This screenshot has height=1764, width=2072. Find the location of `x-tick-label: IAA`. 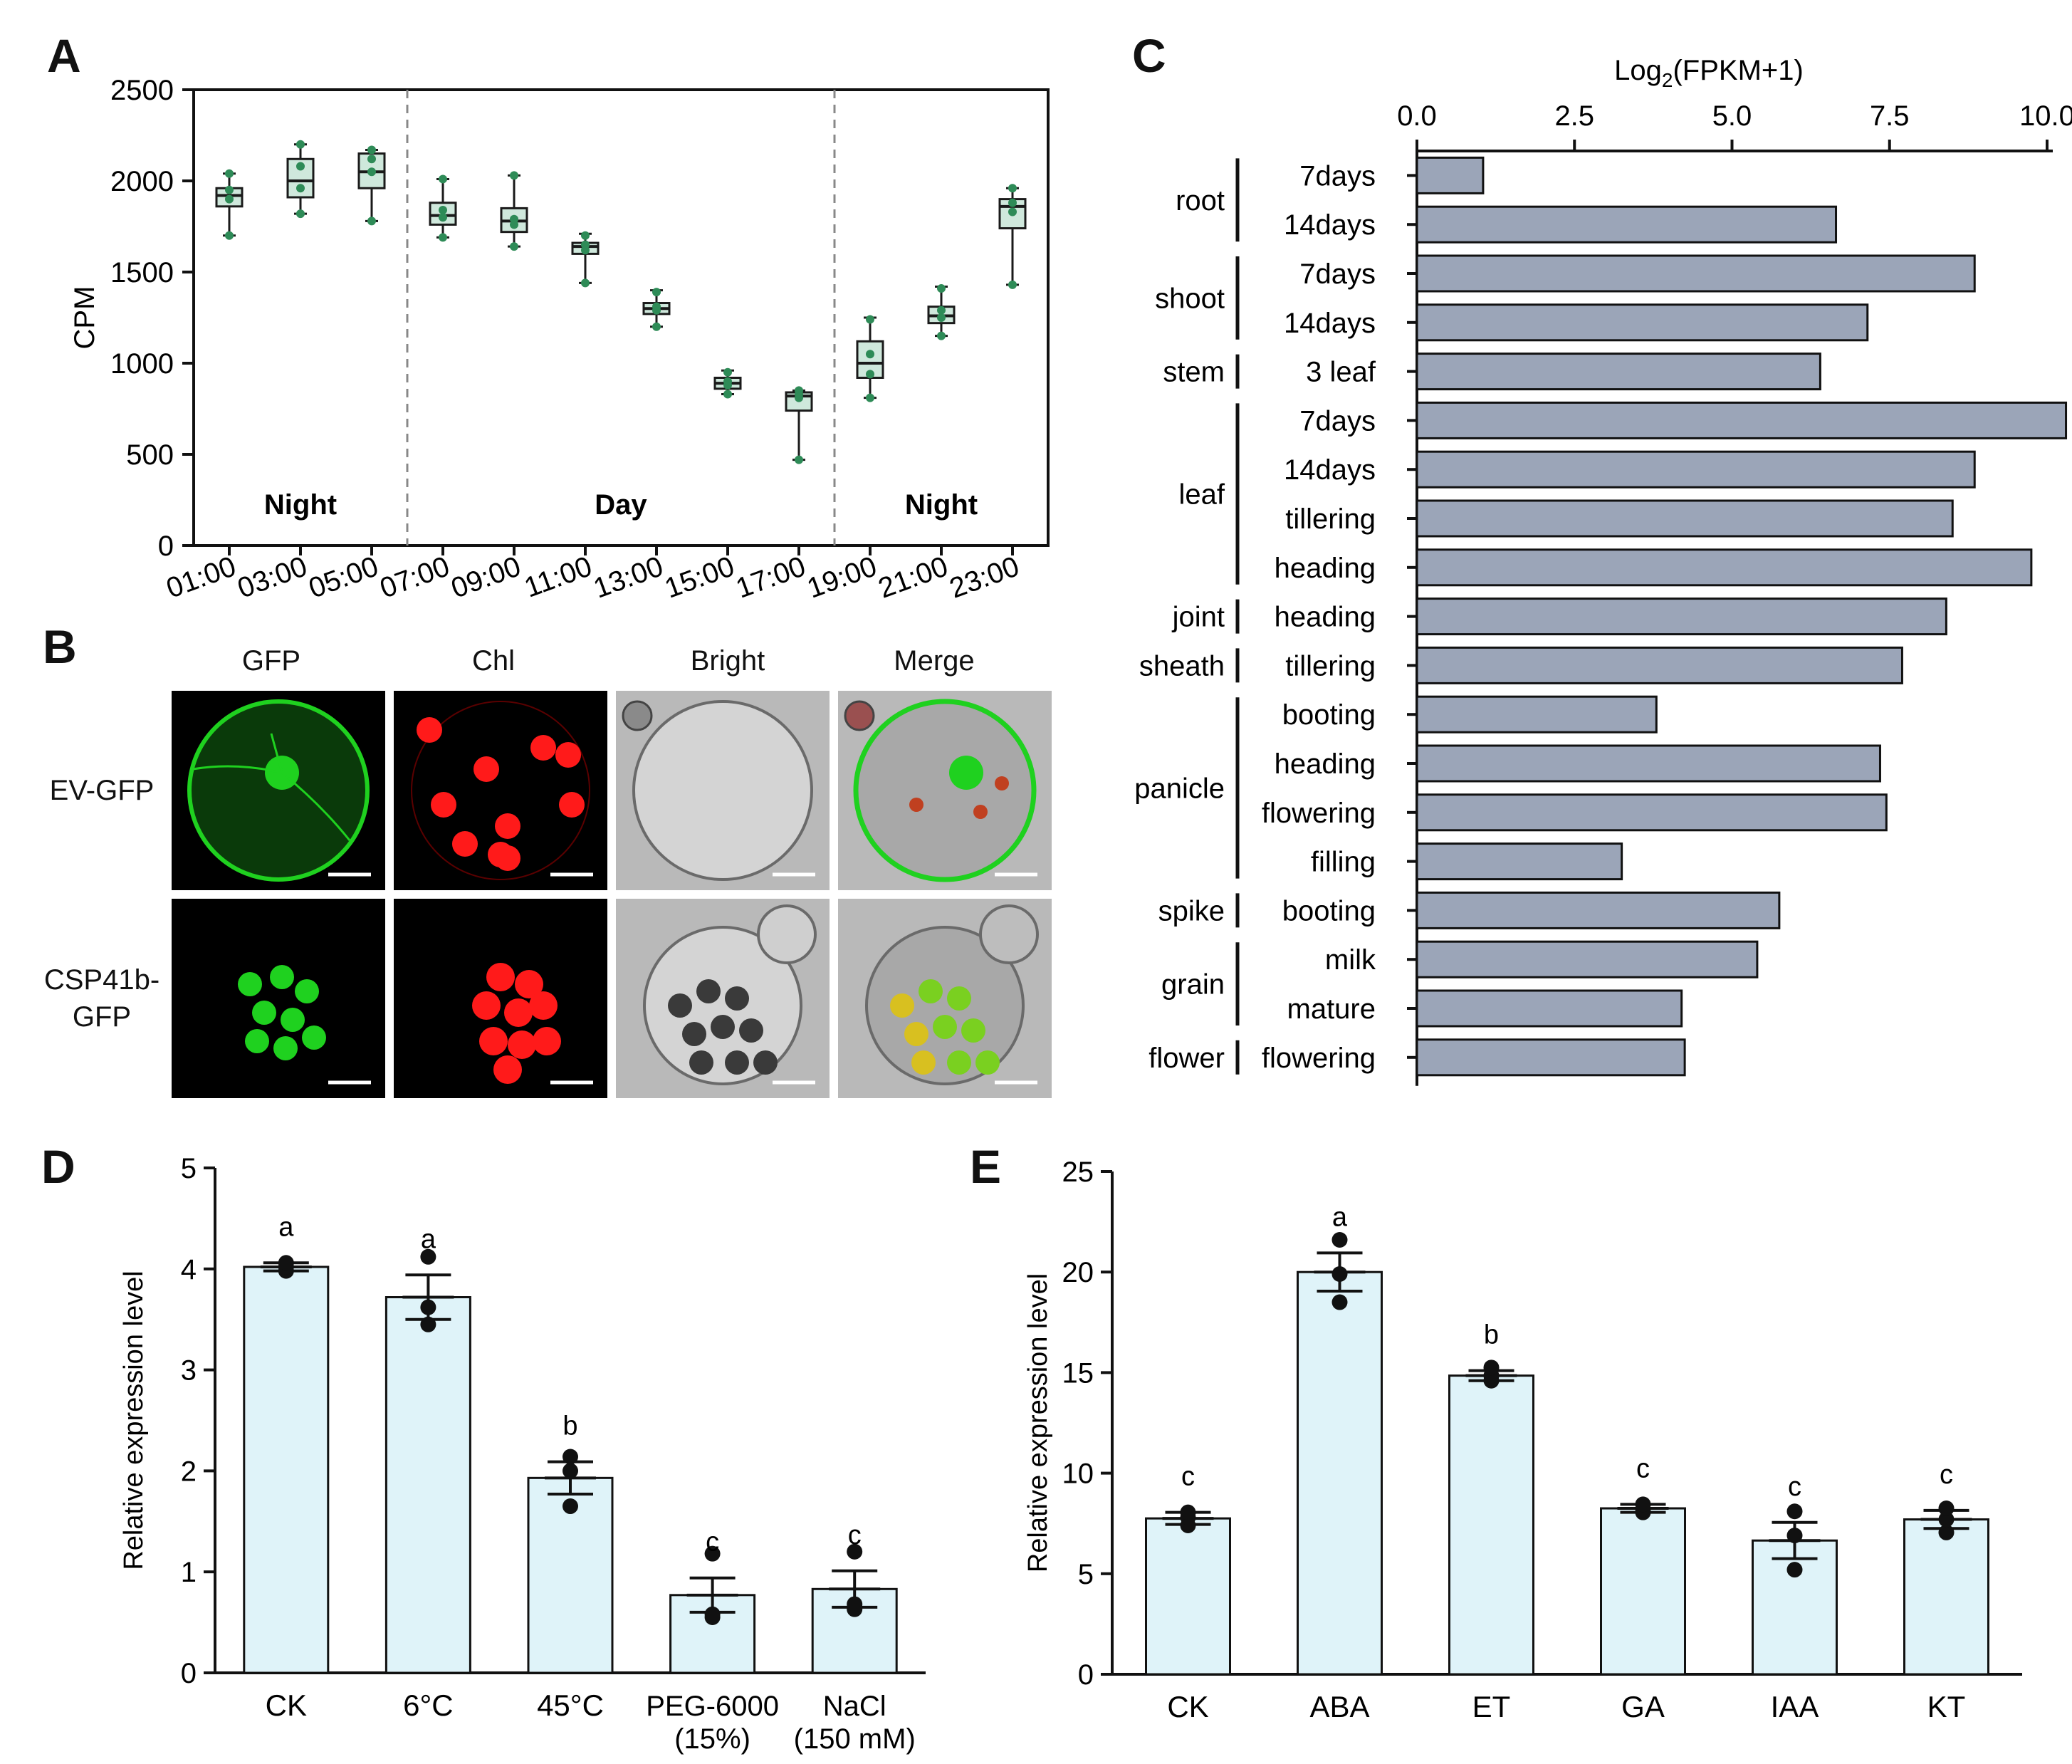

x-tick-label: IAA is located at coordinates (1795, 1707).